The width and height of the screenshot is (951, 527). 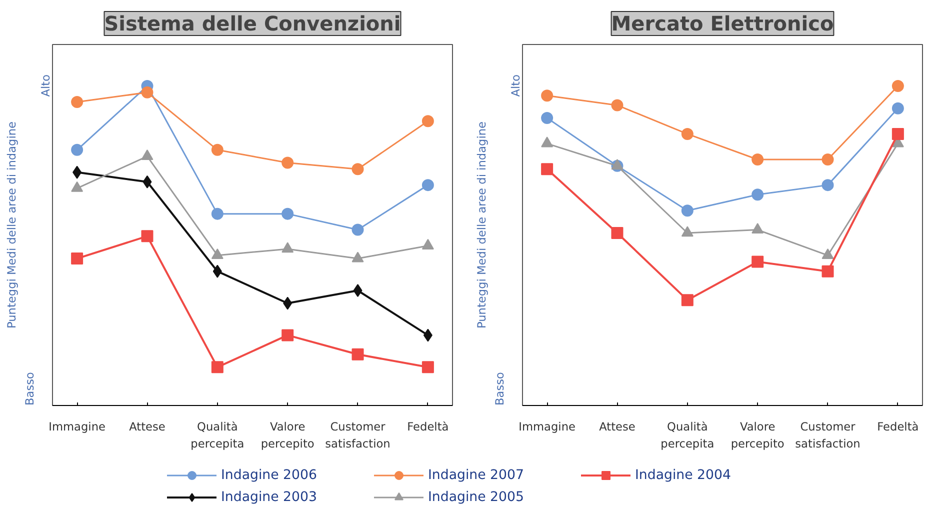 What do you see at coordinates (722, 24) in the screenshot?
I see `chart-title: Mercato Elettronico` at bounding box center [722, 24].